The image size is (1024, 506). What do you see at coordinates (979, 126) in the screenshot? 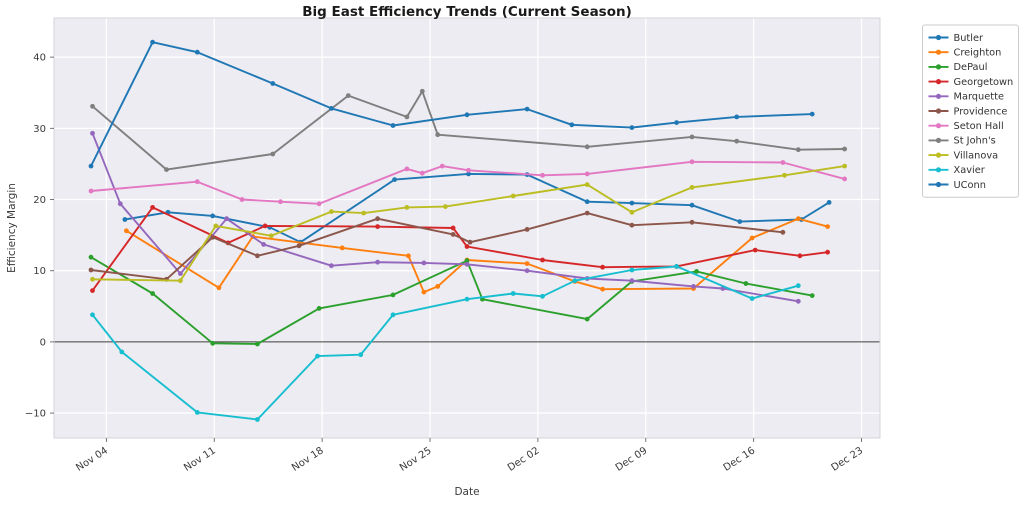
I see `legend-label: Seton Hall` at bounding box center [979, 126].